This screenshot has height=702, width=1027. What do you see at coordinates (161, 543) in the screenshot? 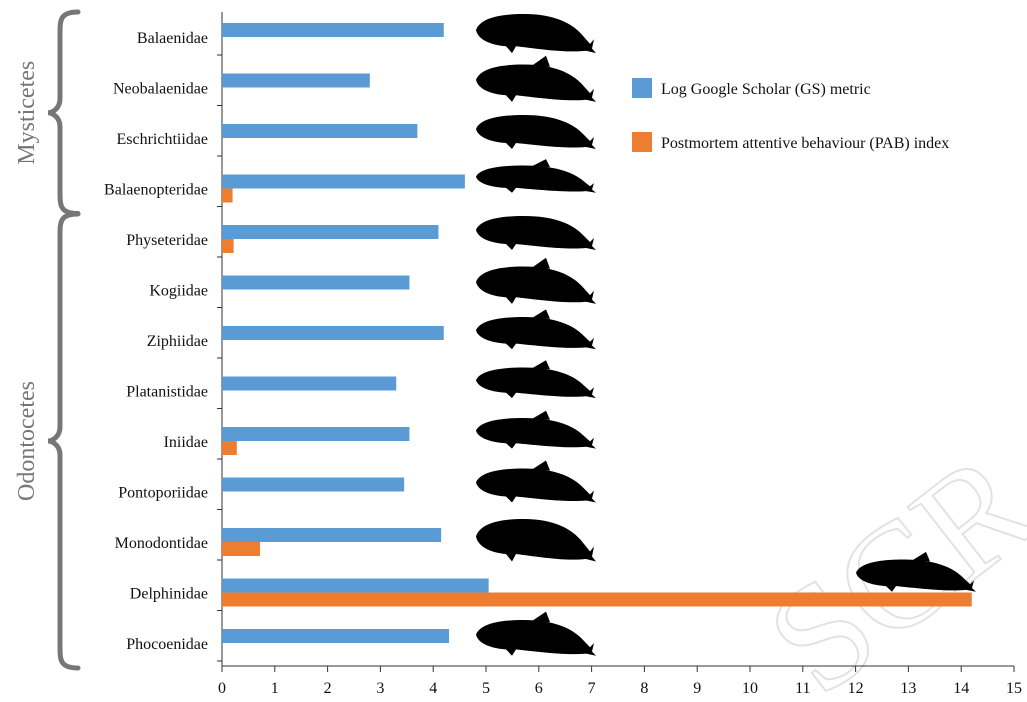
I see `category-label: Monodontidae` at bounding box center [161, 543].